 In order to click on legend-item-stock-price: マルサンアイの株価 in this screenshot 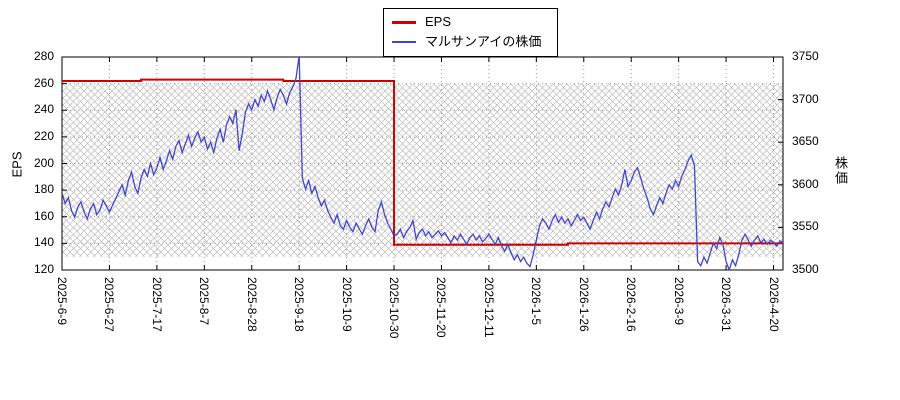, I will do `click(466, 42)`.